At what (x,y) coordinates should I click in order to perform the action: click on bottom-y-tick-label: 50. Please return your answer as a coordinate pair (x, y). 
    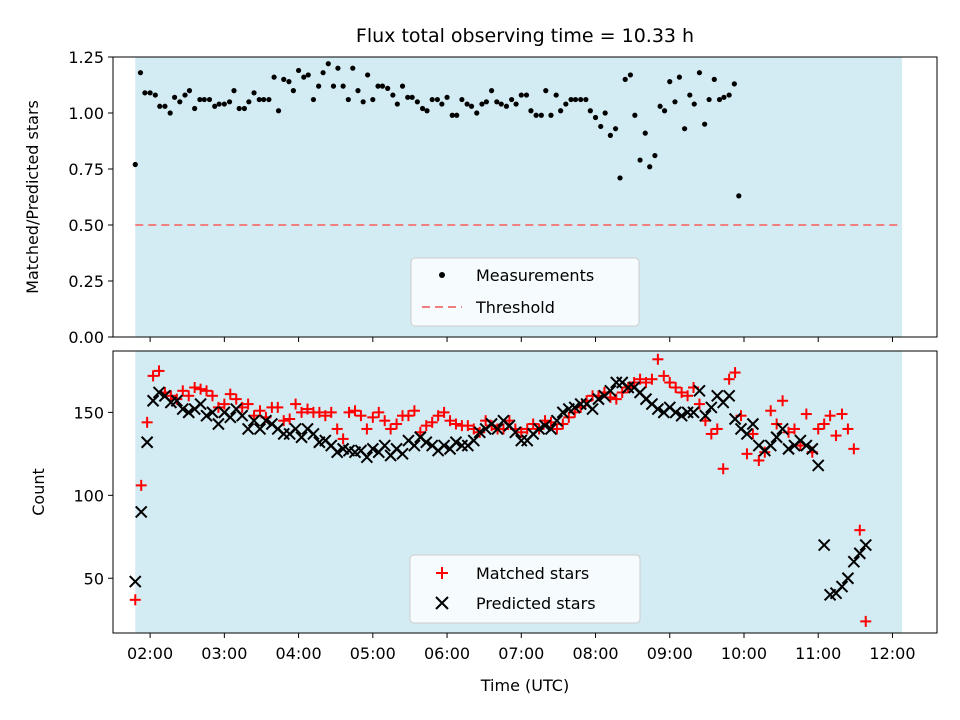
    Looking at the image, I should click on (94, 578).